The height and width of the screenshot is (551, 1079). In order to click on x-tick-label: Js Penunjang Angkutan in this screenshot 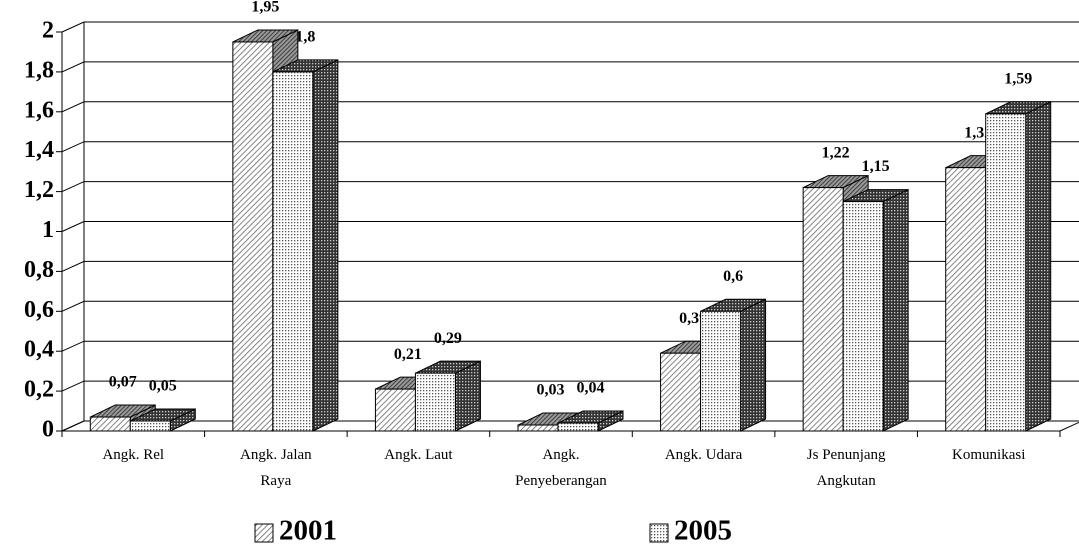, I will do `click(846, 468)`.